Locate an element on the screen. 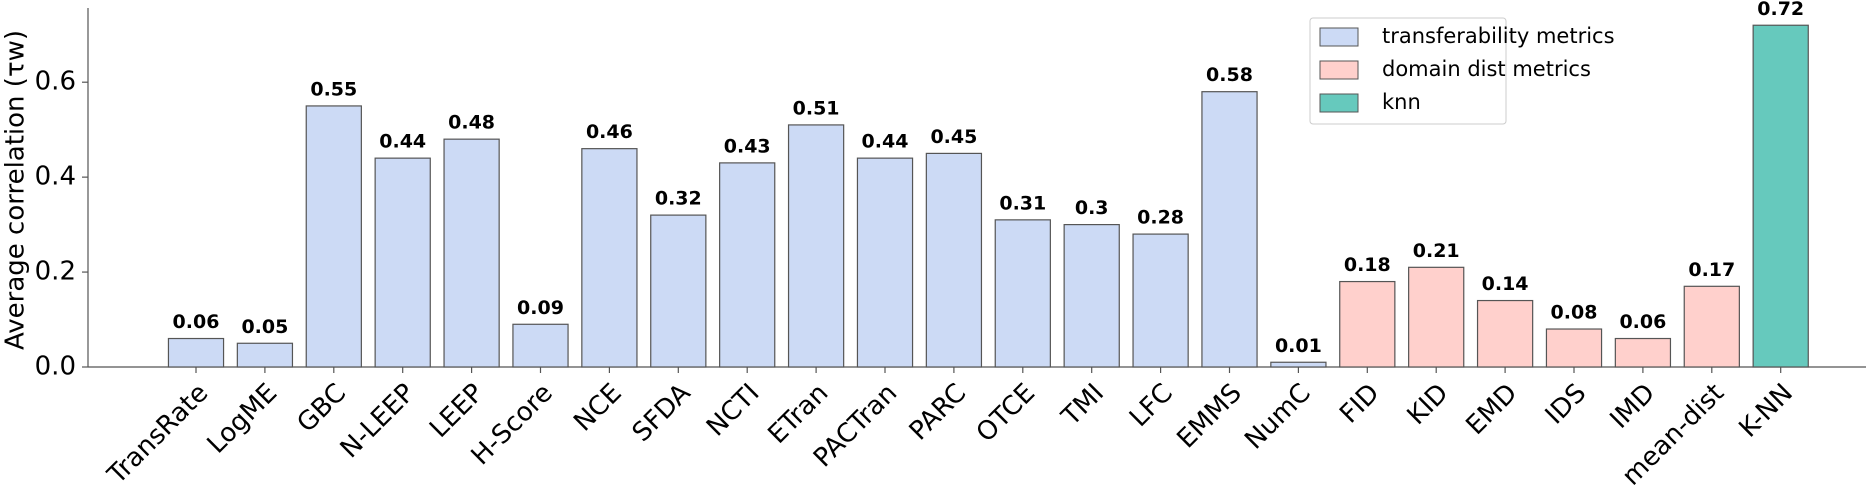  y-tick-label: 0.4 is located at coordinates (55, 177).